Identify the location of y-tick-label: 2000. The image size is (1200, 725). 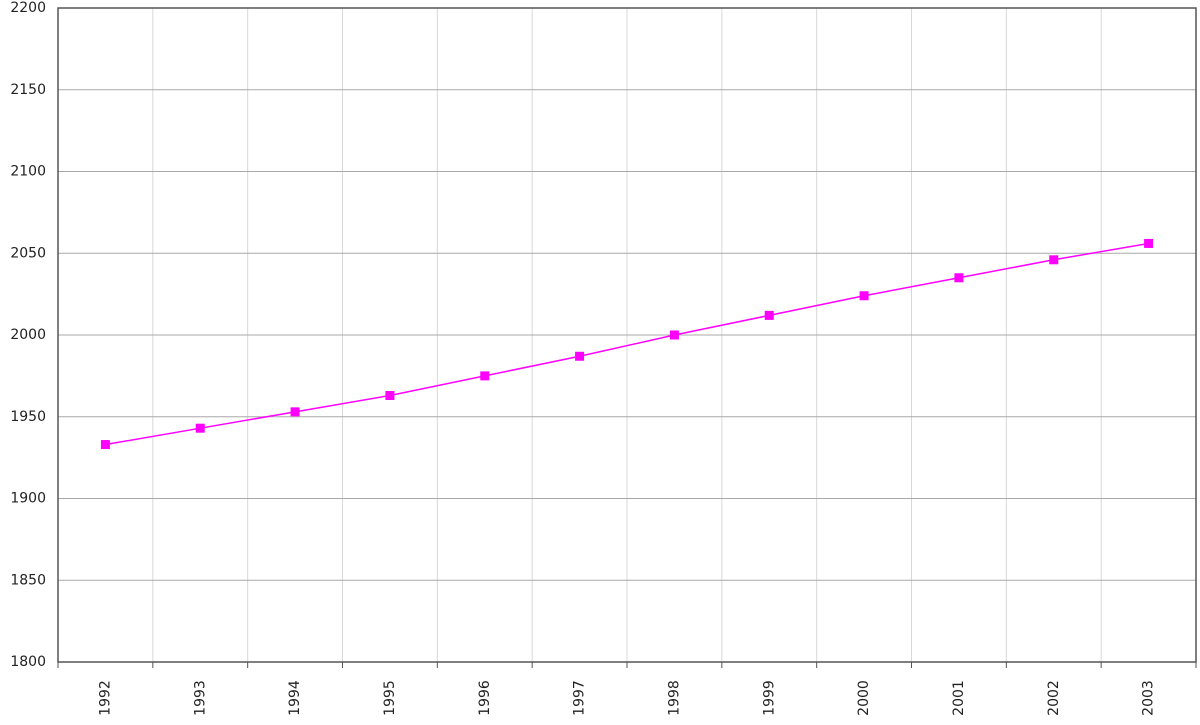
(28, 335).